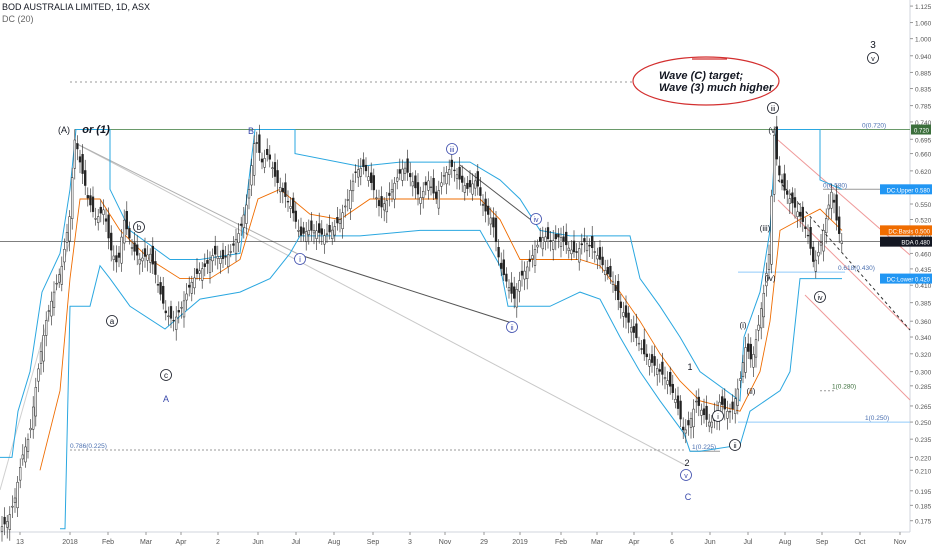 The width and height of the screenshot is (932, 550). What do you see at coordinates (923, 172) in the screenshot?
I see `price-tick-label: 0.620` at bounding box center [923, 172].